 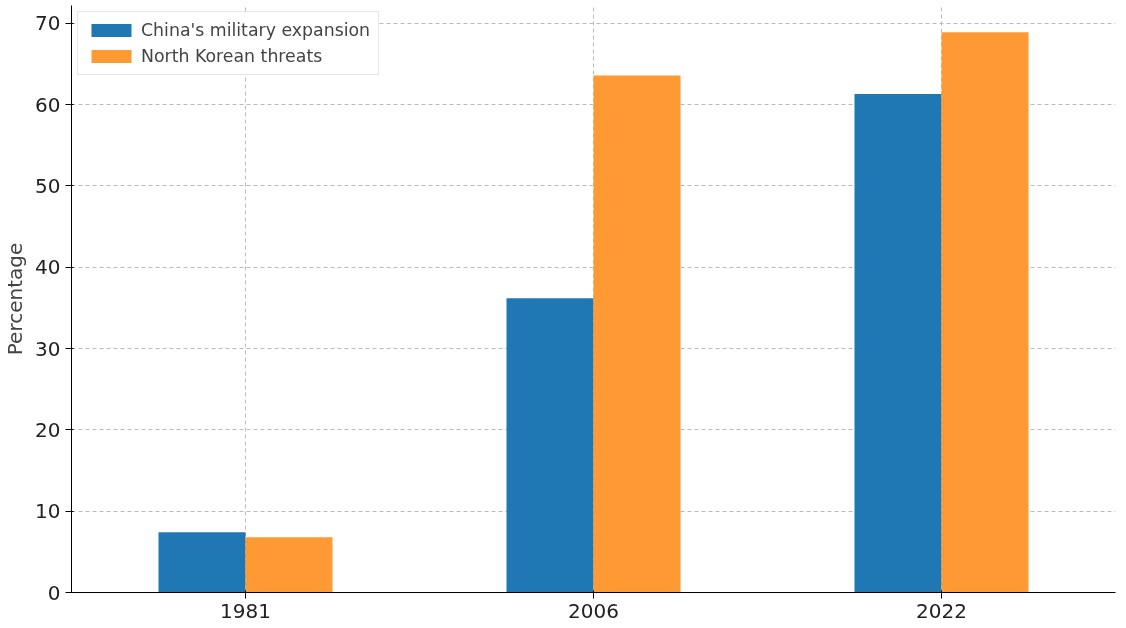 What do you see at coordinates (48, 267) in the screenshot?
I see `y-tick-label: 40` at bounding box center [48, 267].